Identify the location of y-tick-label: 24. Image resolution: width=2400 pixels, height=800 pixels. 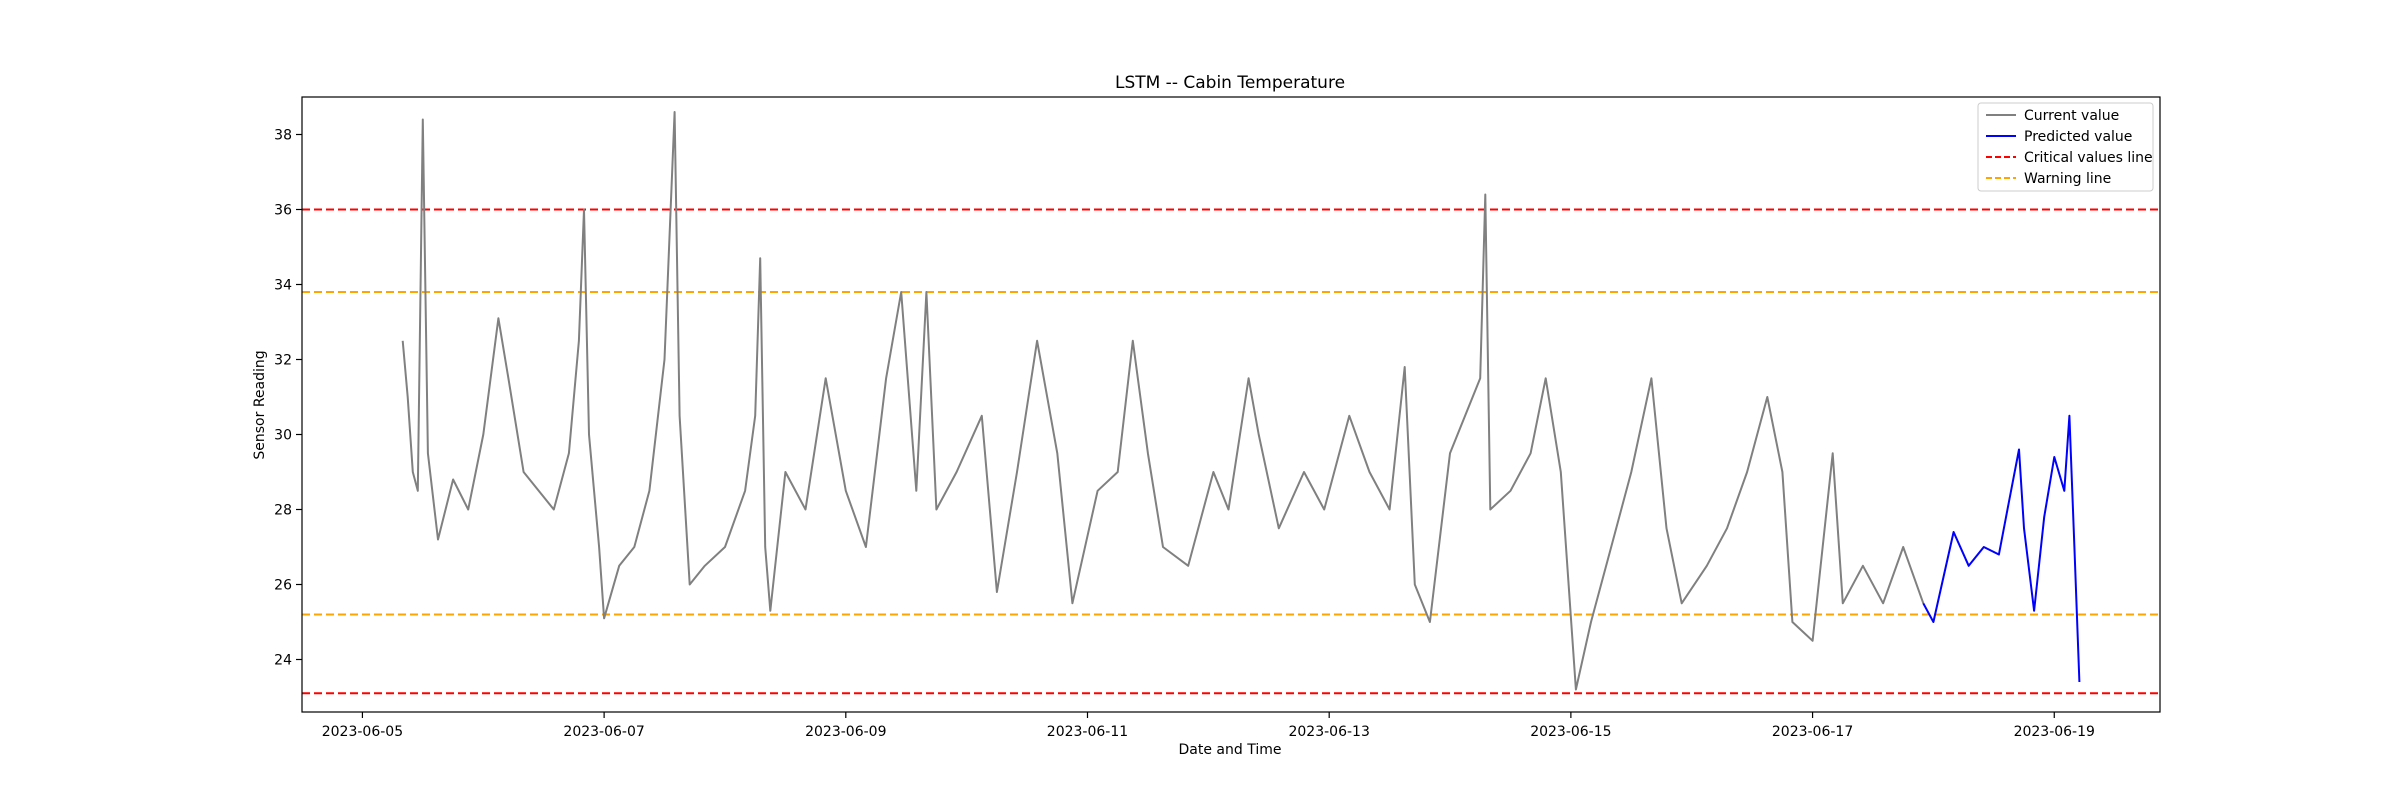
(283, 661).